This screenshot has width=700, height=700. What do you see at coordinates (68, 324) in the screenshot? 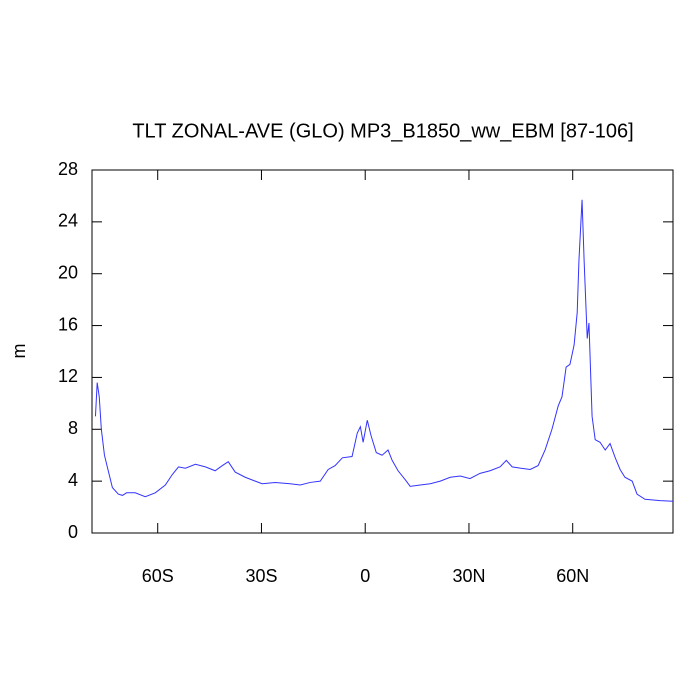
I see `y-tick-label: 16` at bounding box center [68, 324].